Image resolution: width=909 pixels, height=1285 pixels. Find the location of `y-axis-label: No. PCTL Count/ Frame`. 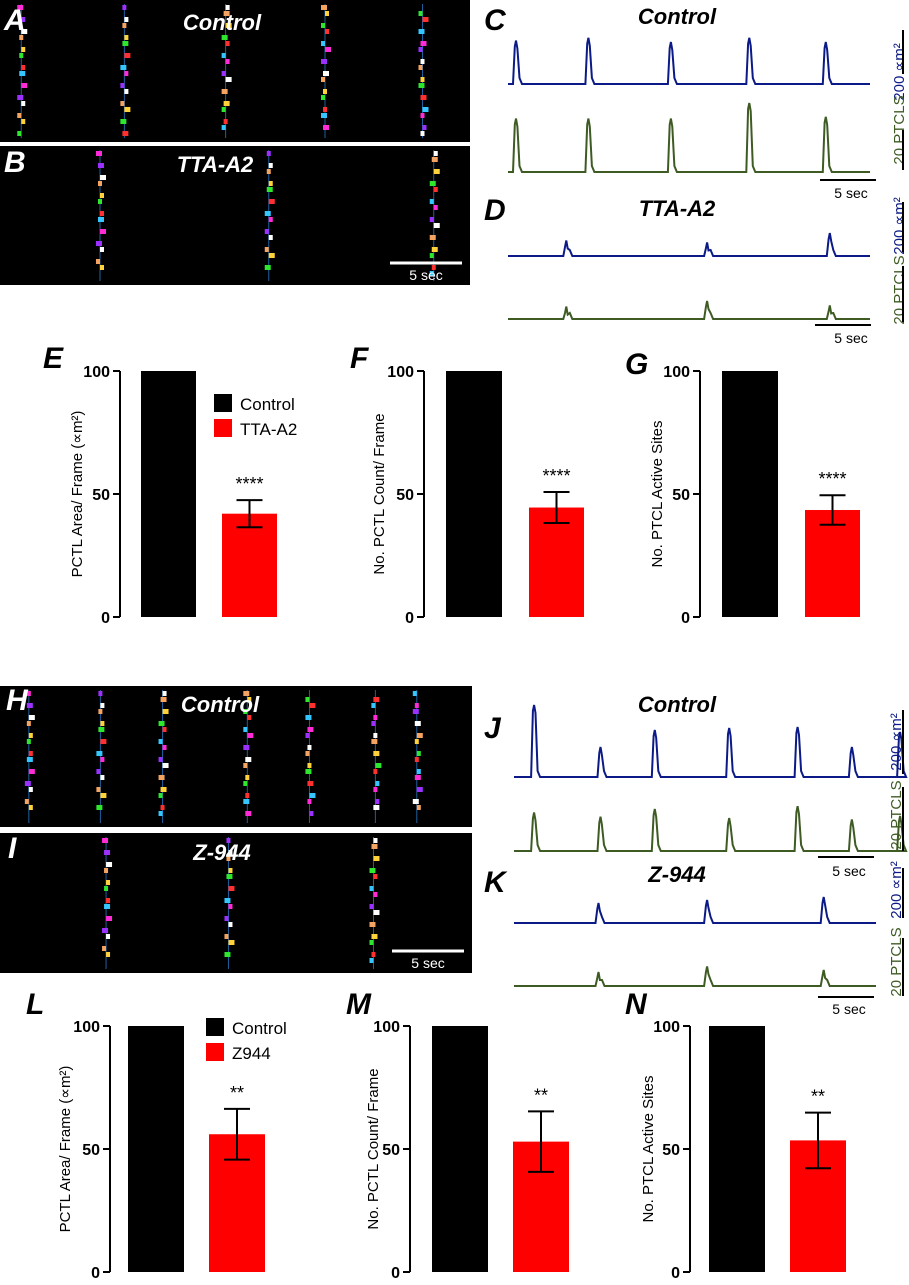

y-axis-label: No. PCTL Count/ Frame is located at coordinates (373, 1148).